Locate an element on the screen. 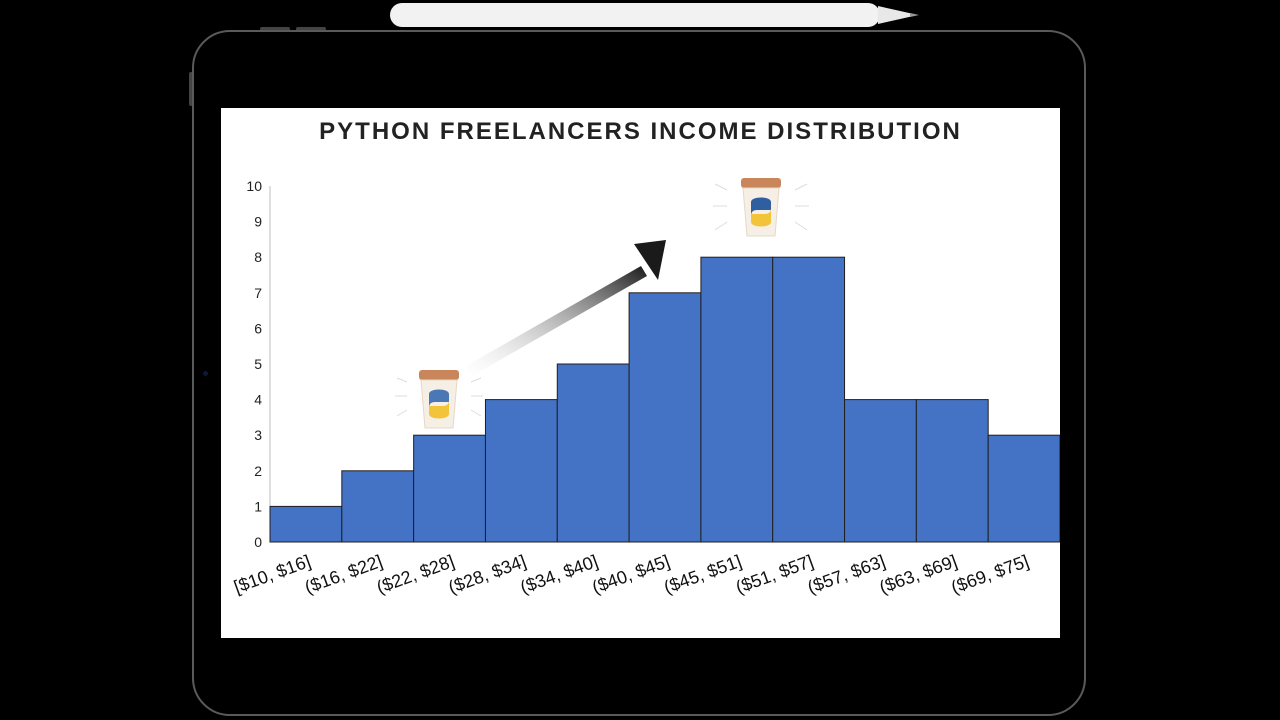 The width and height of the screenshot is (1280, 720). y-tick-label: 8 is located at coordinates (258, 257).